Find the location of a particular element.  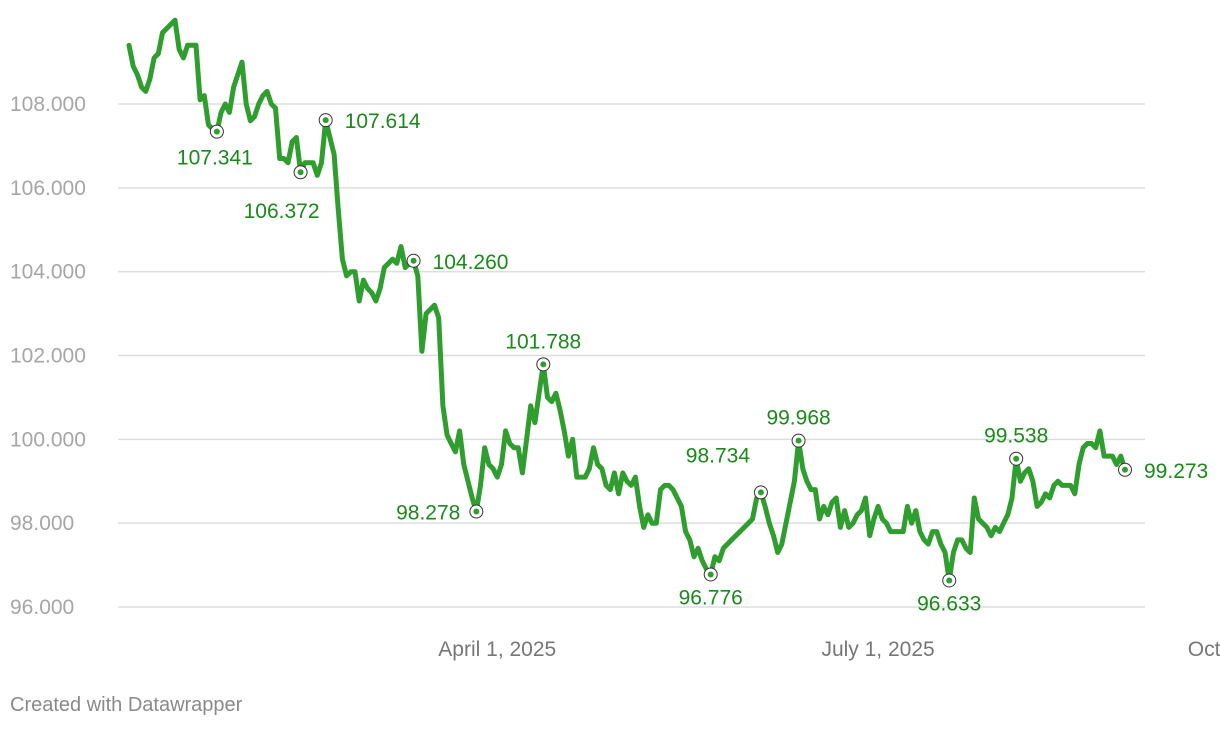

annotation-label: 96.776 is located at coordinates (711, 597).